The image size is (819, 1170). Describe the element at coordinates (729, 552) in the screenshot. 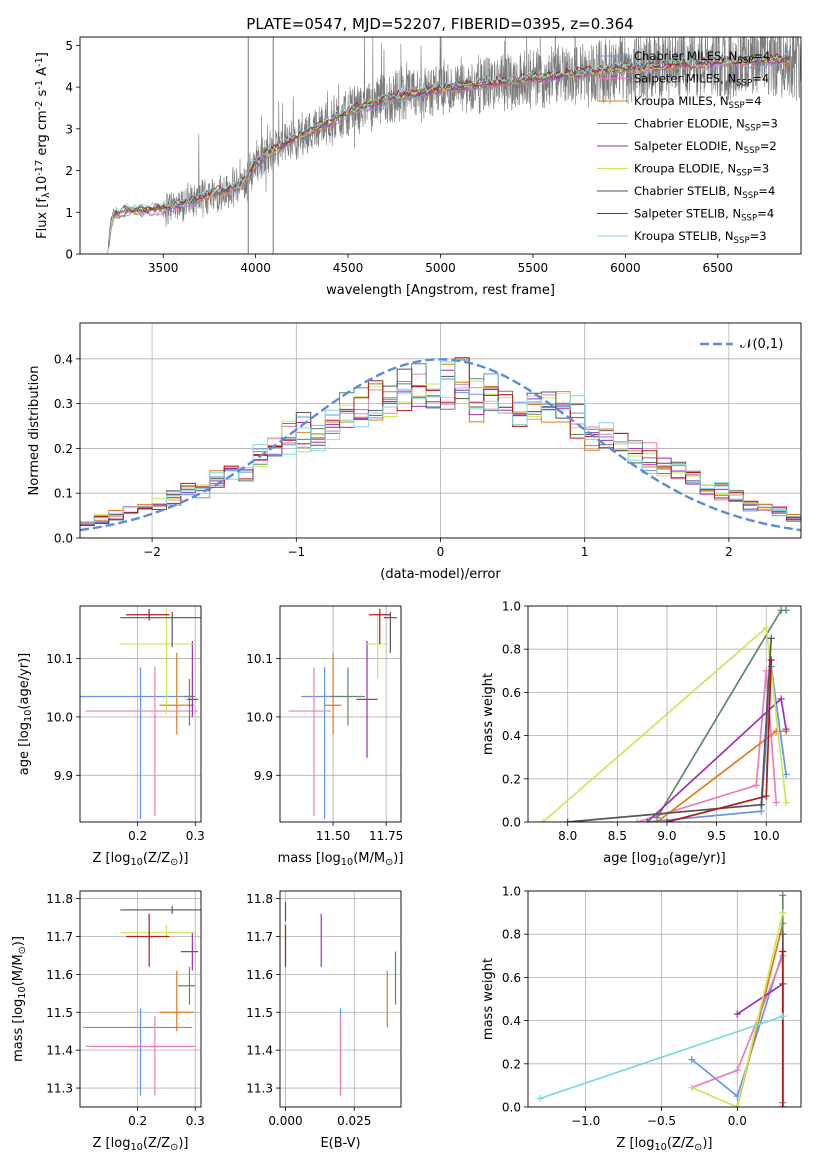

I see `x-tick-label: 2` at that location.